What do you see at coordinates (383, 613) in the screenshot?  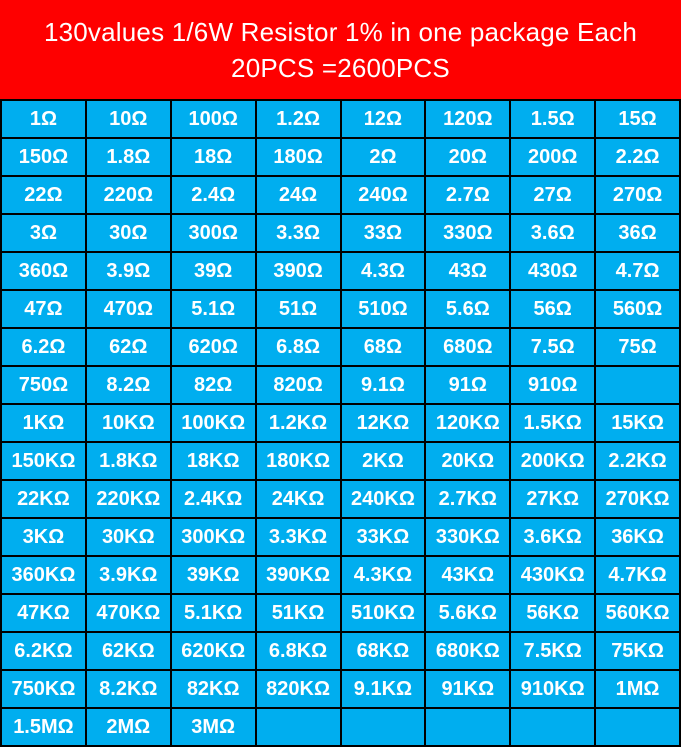 I see `resistor-value-cell: 510KΩ` at bounding box center [383, 613].